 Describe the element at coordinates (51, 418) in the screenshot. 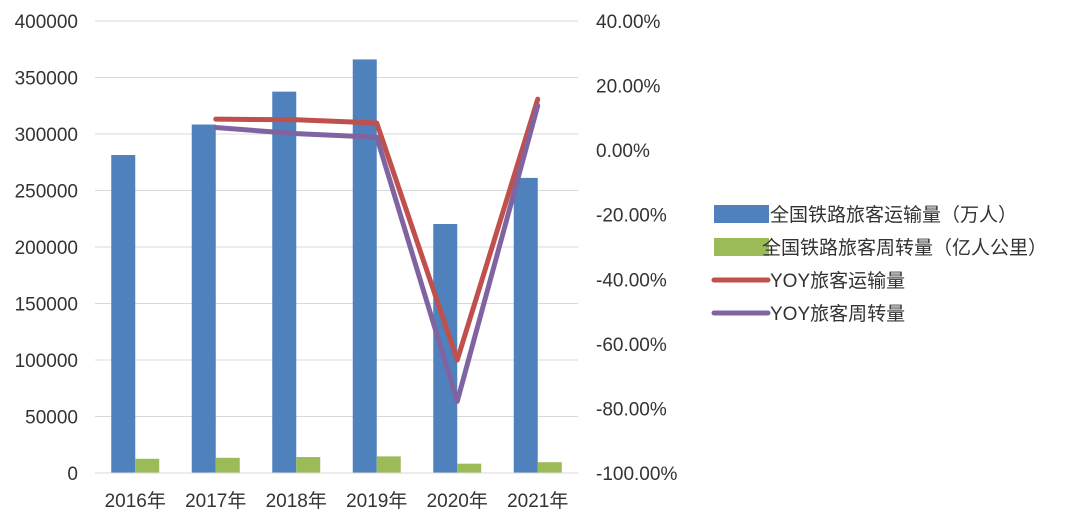

I see `y-left-tick-label: 50000` at that location.